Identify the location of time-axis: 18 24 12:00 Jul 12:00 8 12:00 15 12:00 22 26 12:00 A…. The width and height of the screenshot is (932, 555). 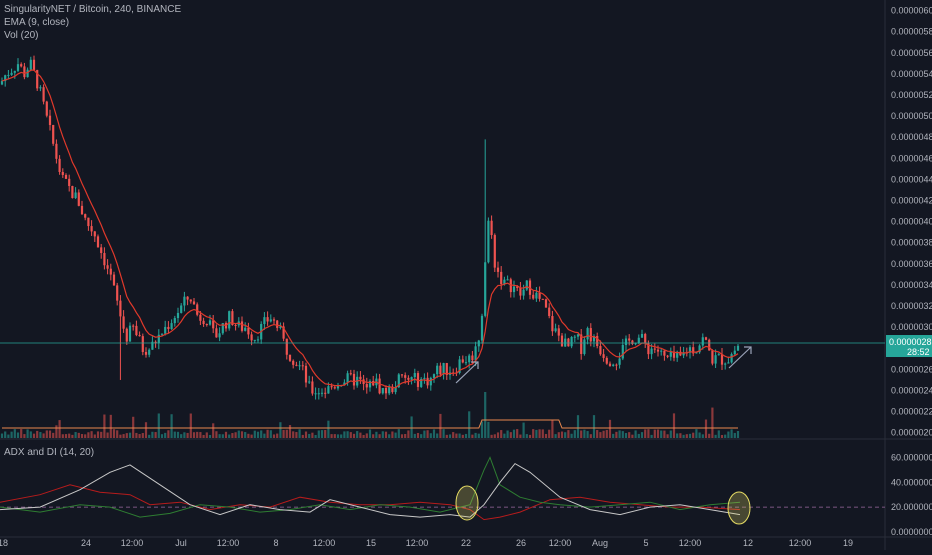
(426, 543).